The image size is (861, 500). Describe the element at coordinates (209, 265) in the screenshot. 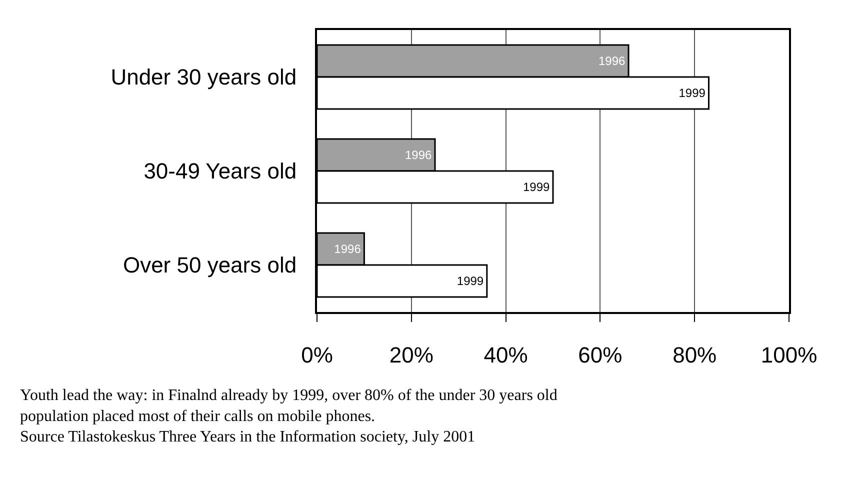

I see `y-tick-label: Over 50 years old` at that location.